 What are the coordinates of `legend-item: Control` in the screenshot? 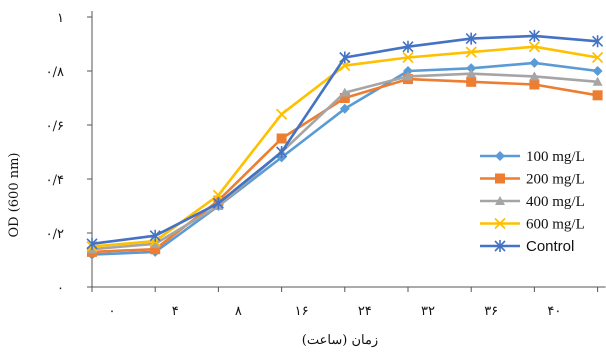 It's located at (527, 246).